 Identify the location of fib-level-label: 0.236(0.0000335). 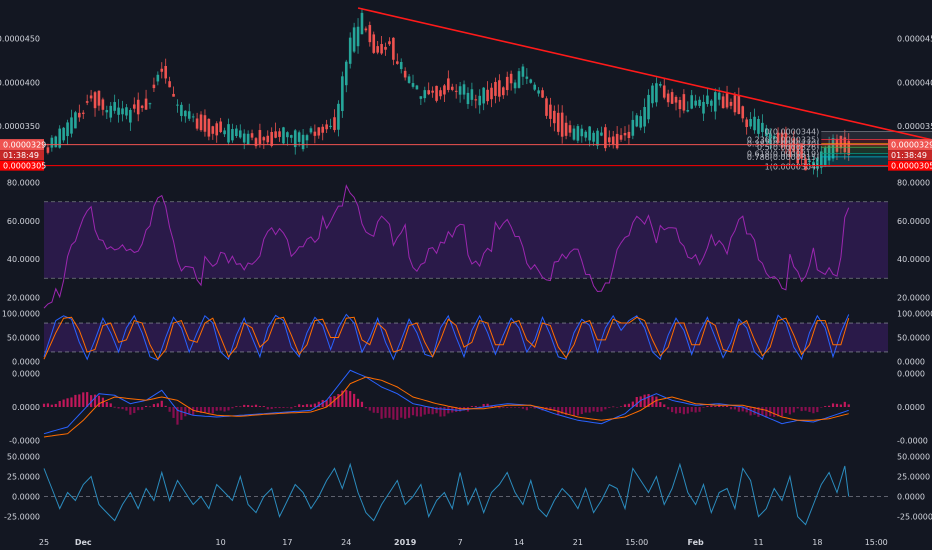
(783, 139).